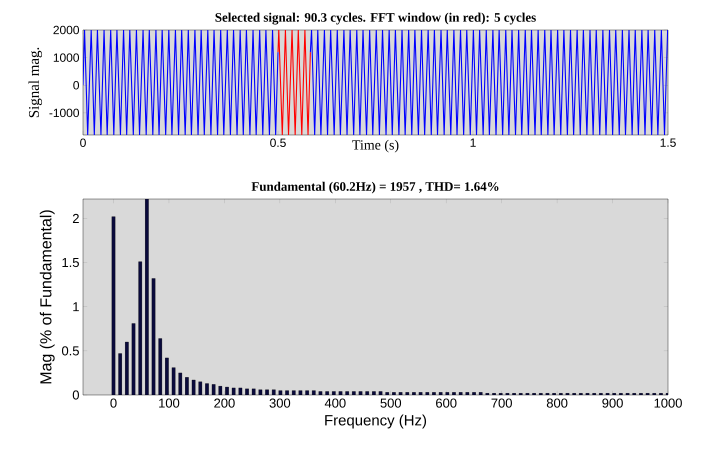 The width and height of the screenshot is (703, 472). I want to click on x-tick-label: 1, so click(473, 142).